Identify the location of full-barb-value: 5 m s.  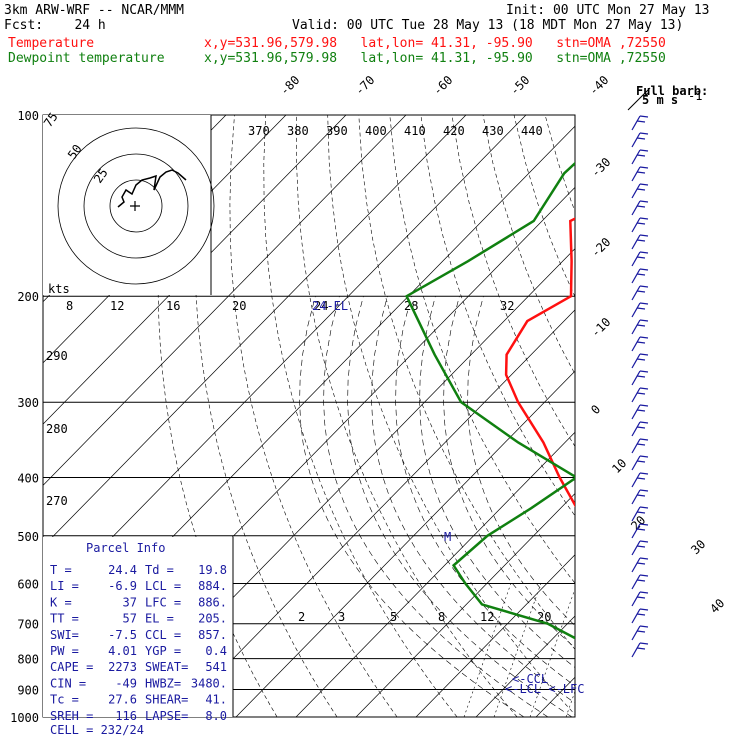
(660, 100).